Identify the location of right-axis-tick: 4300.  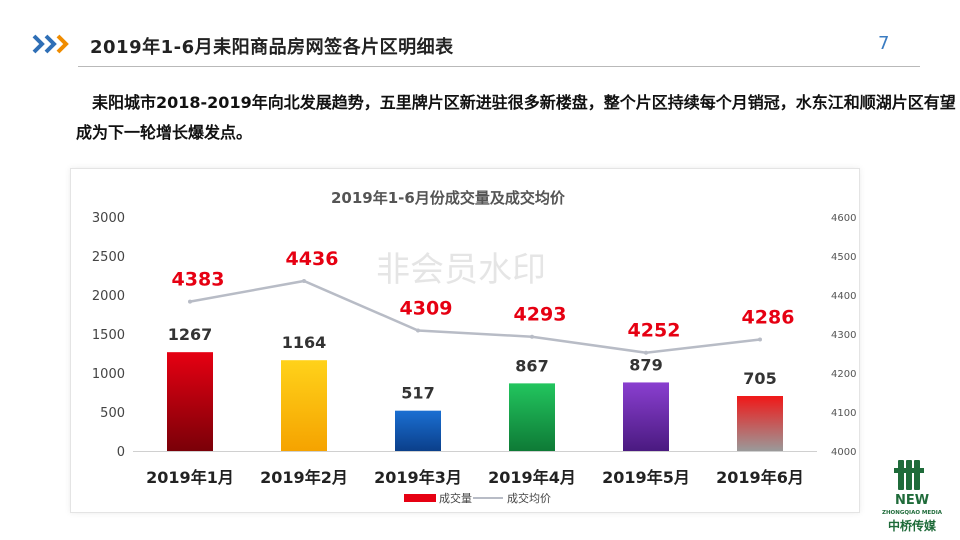
(843, 335).